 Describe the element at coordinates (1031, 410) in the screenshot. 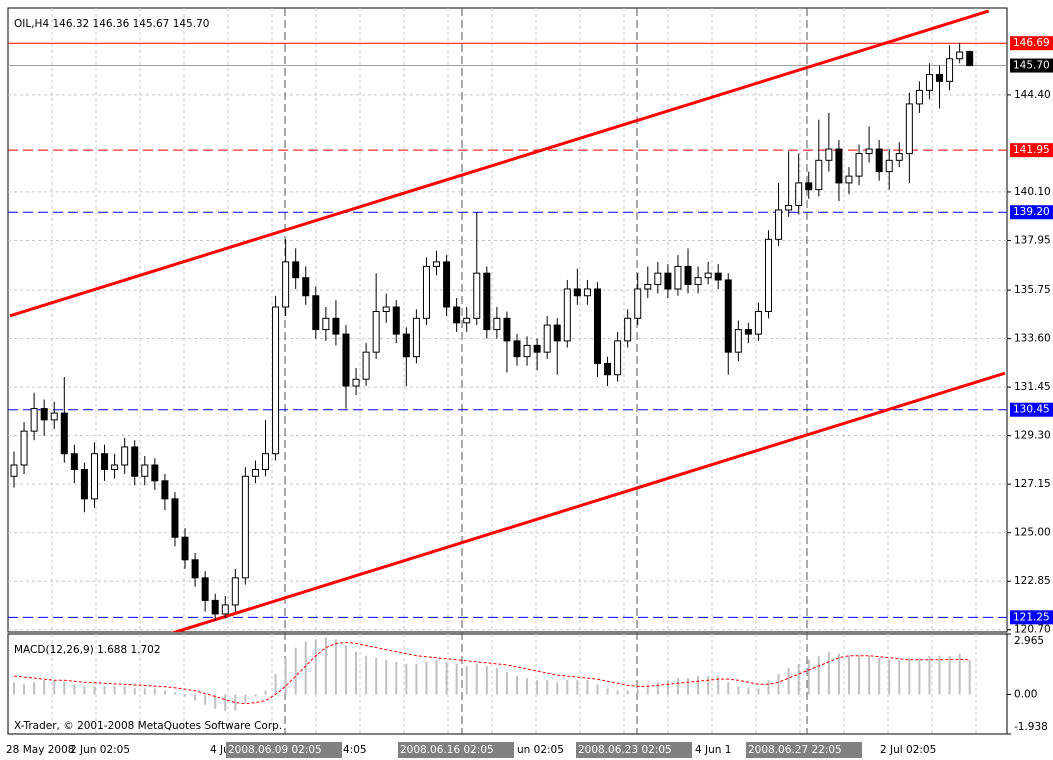

I see `level-label: 130.45` at that location.